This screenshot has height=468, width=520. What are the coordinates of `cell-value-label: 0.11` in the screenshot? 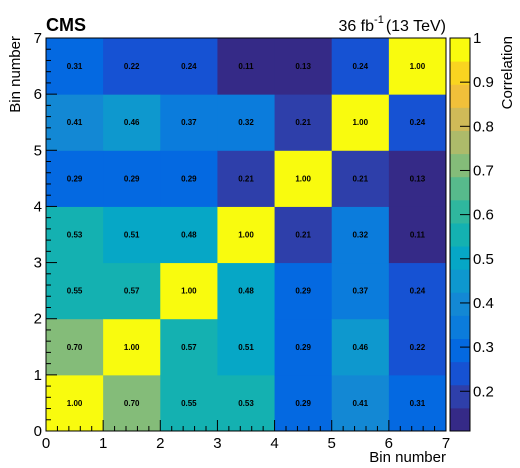 It's located at (418, 235).